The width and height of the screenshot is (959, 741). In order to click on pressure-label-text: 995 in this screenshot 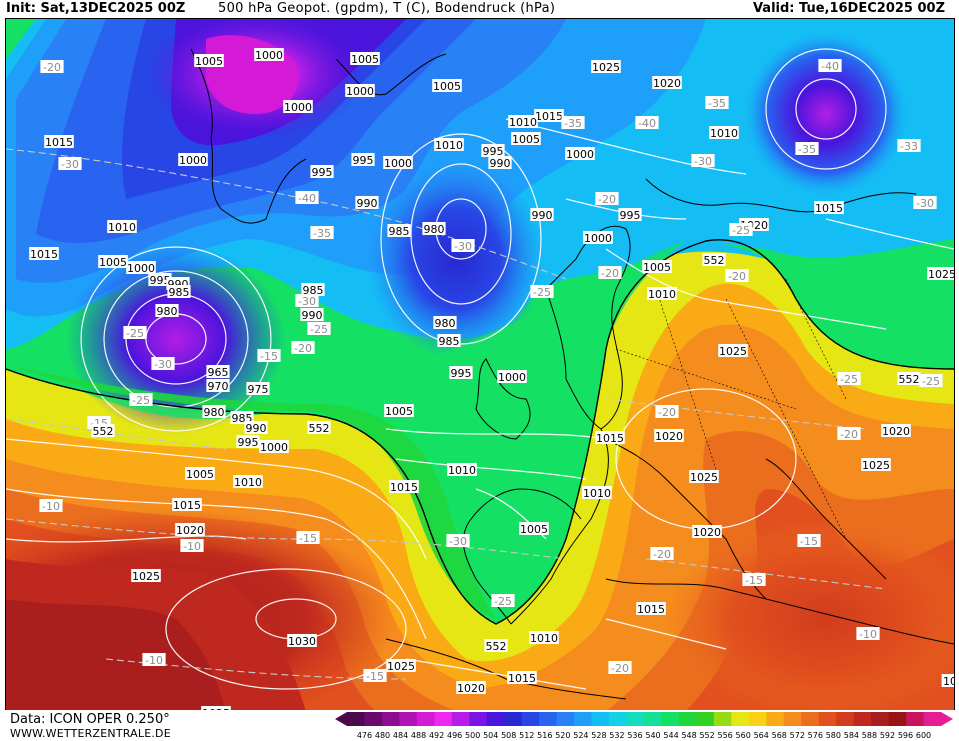, I will do `click(363, 160)`.